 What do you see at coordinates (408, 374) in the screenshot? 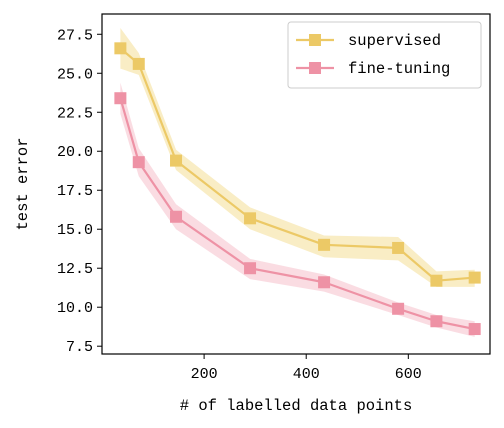
I see `x-tick-label: 600` at bounding box center [408, 374].